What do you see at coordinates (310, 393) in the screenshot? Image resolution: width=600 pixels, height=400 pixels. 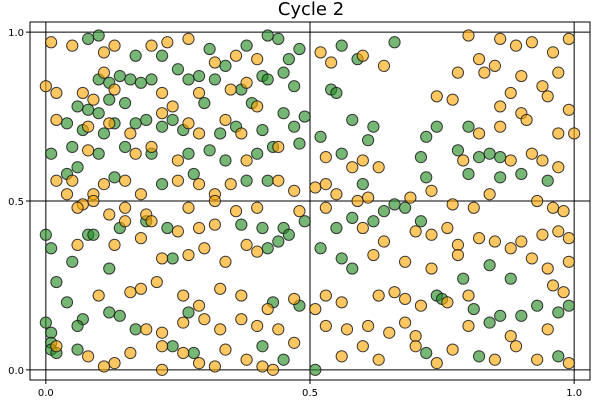 I see `x-tick-label: 0.5` at bounding box center [310, 393].